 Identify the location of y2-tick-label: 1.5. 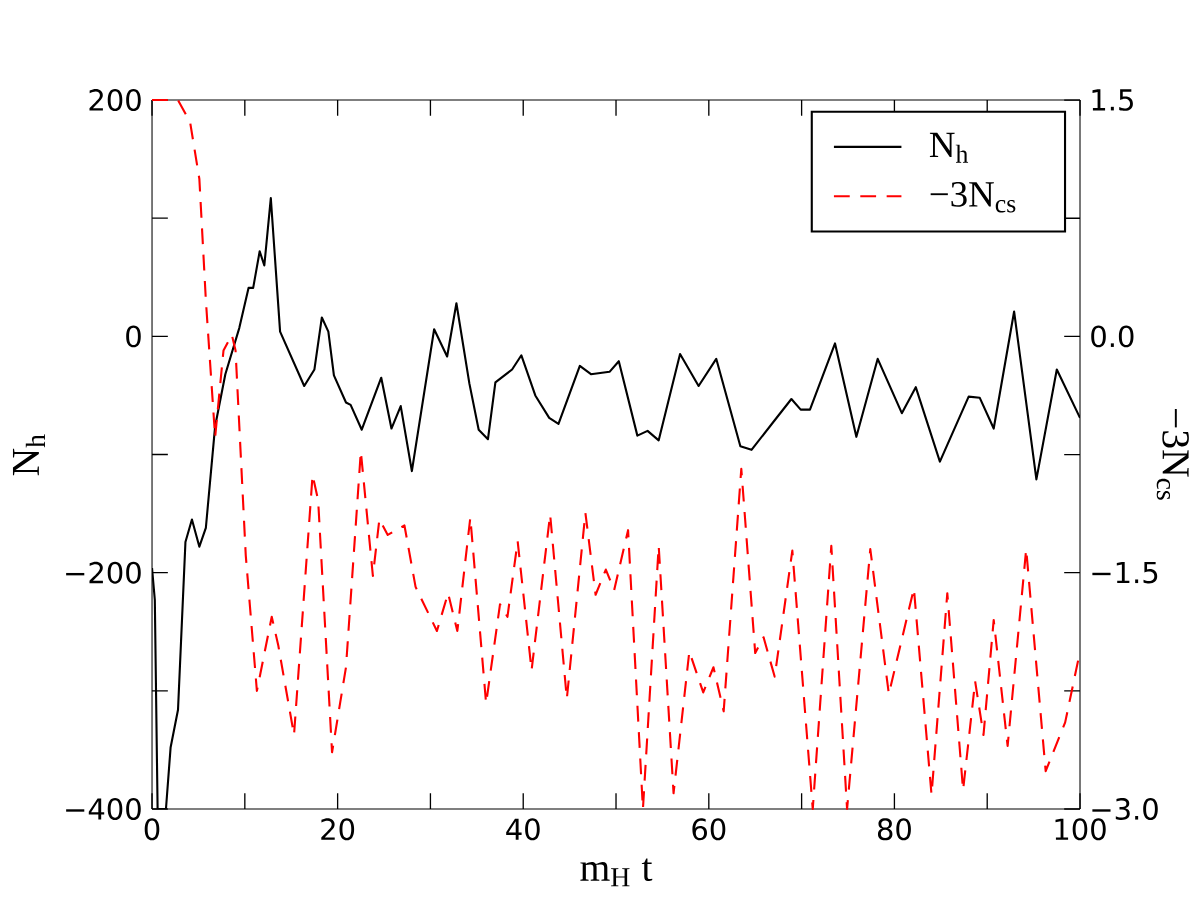
(1112, 100).